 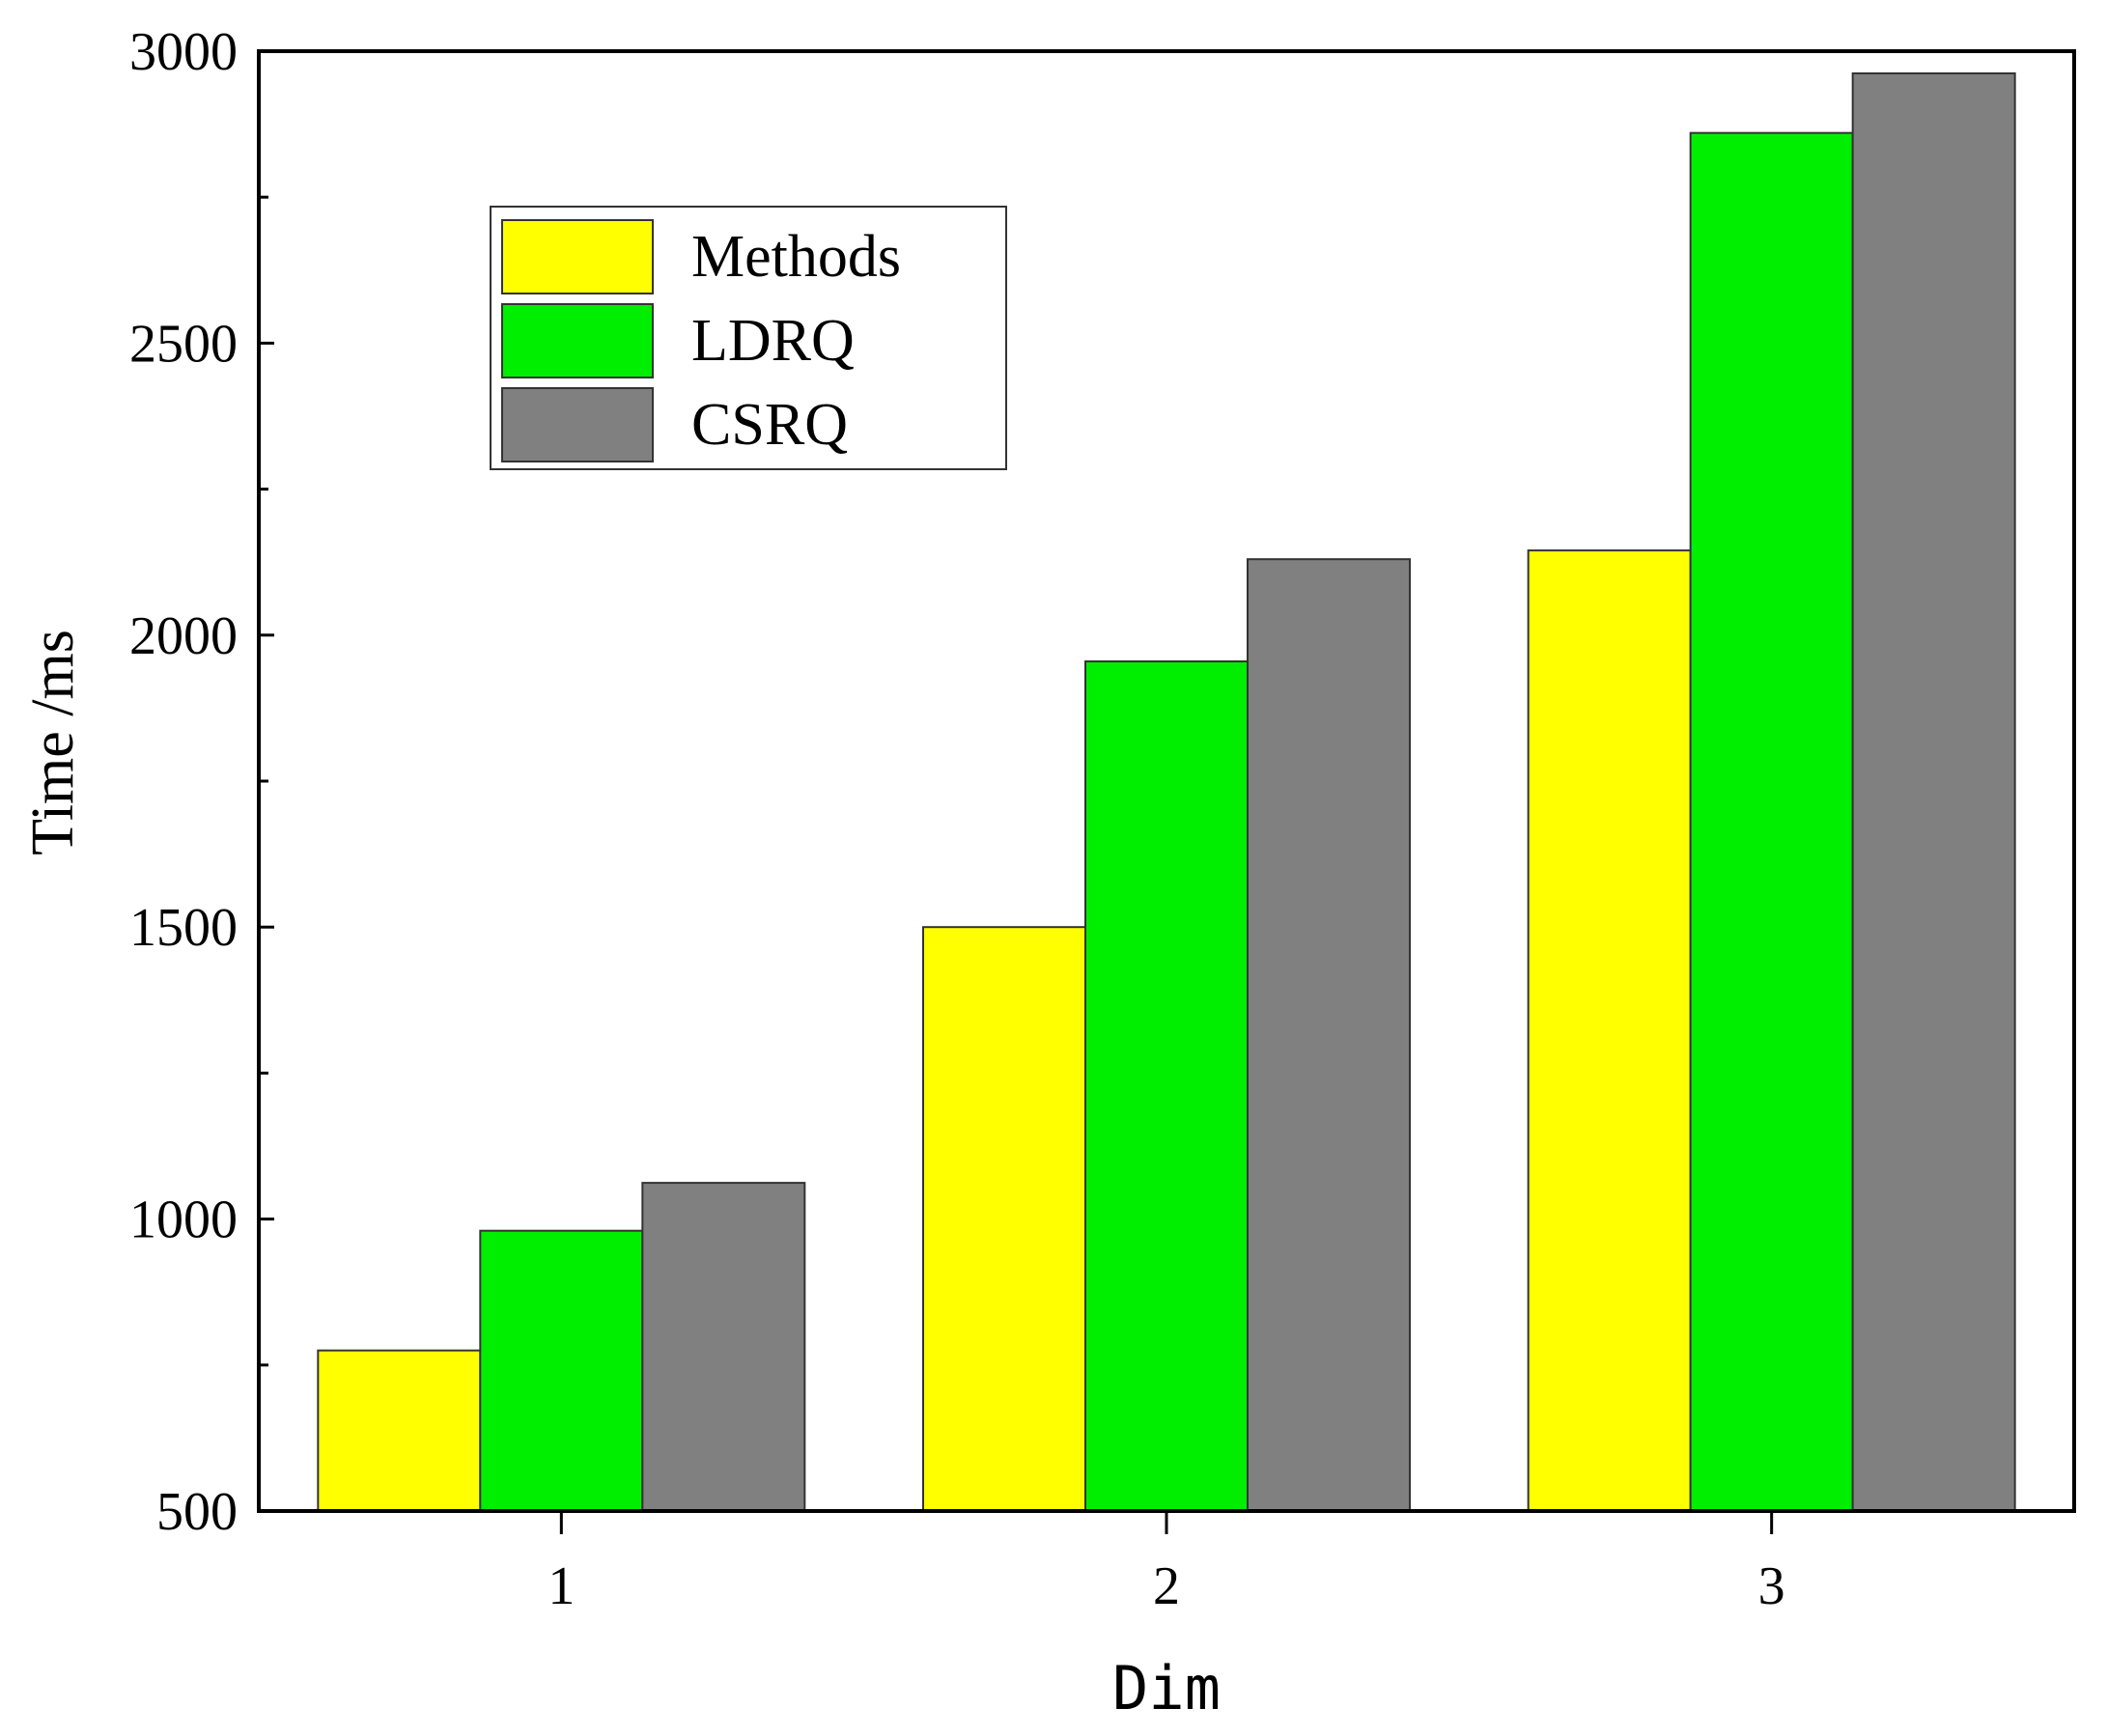 What do you see at coordinates (577, 425) in the screenshot?
I see `legend-swatch-csrq` at bounding box center [577, 425].